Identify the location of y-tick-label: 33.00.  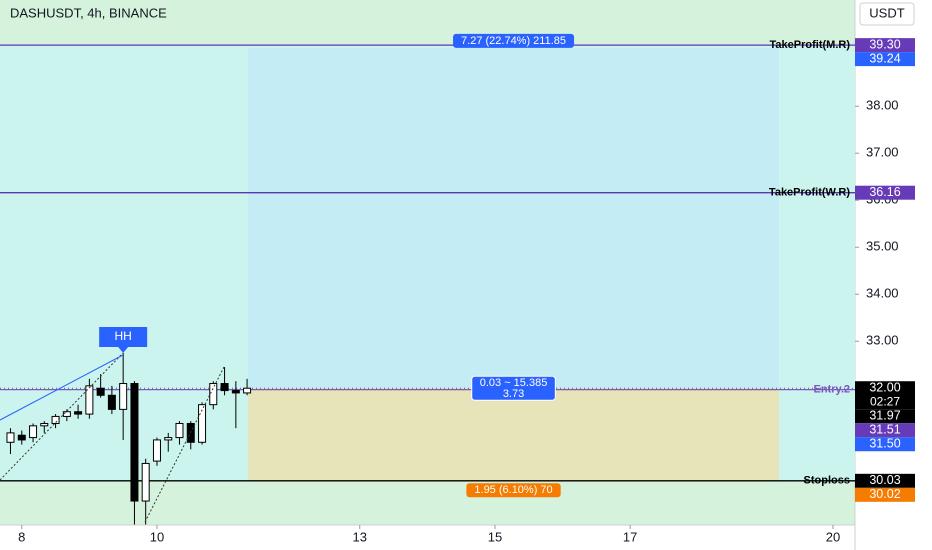
(882, 340).